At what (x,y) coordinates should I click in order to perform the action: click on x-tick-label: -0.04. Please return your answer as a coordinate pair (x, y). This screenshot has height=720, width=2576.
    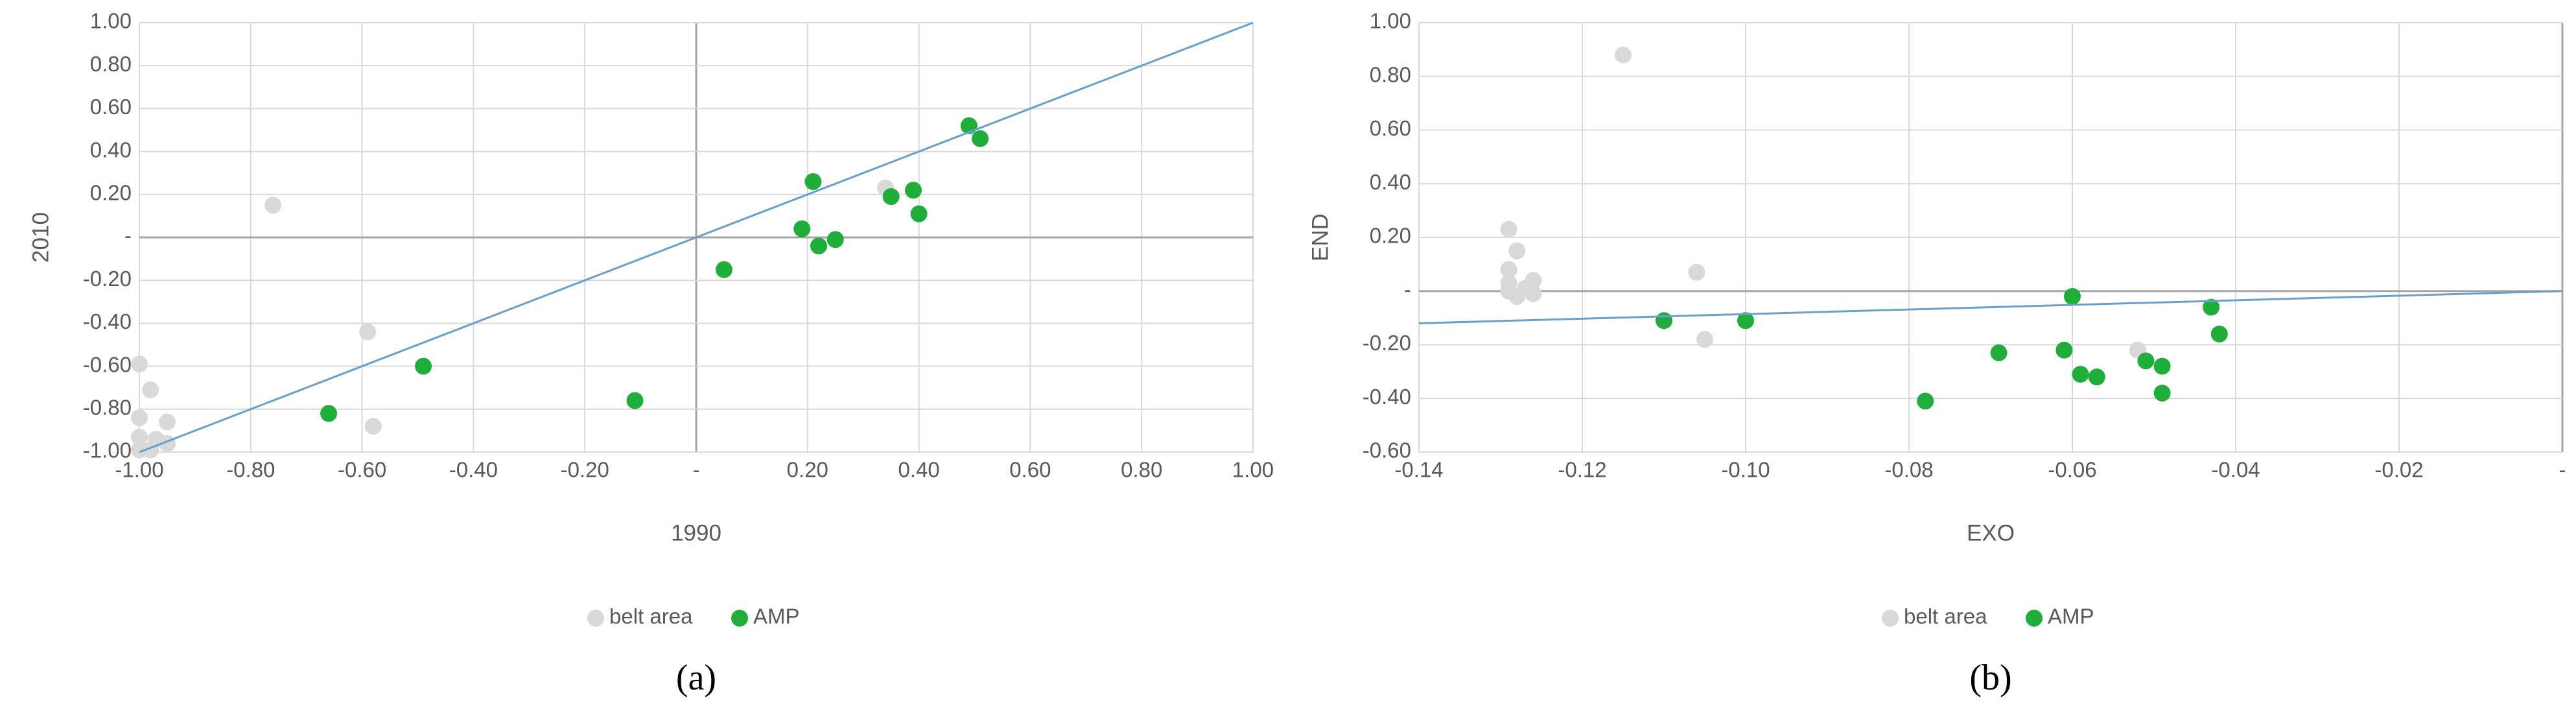
    Looking at the image, I should click on (2235, 470).